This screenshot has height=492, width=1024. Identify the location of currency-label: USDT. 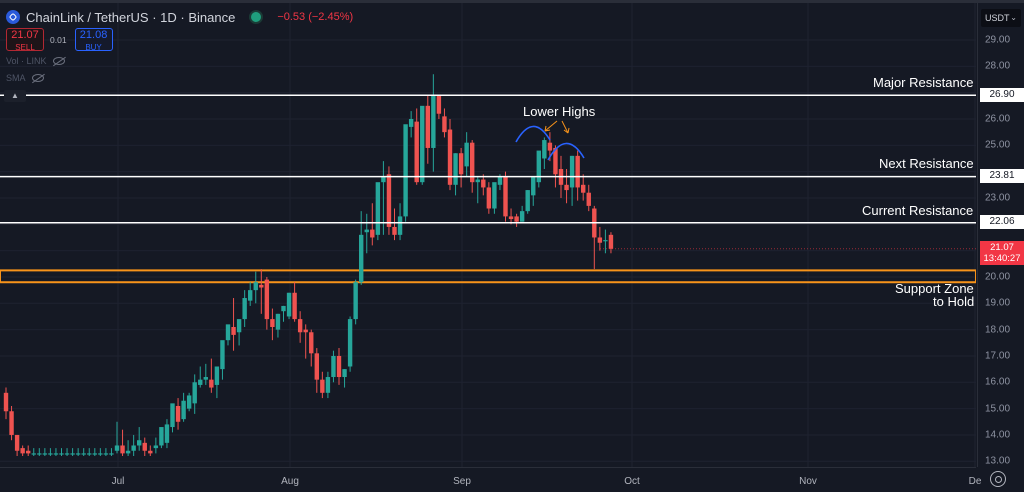
(997, 18).